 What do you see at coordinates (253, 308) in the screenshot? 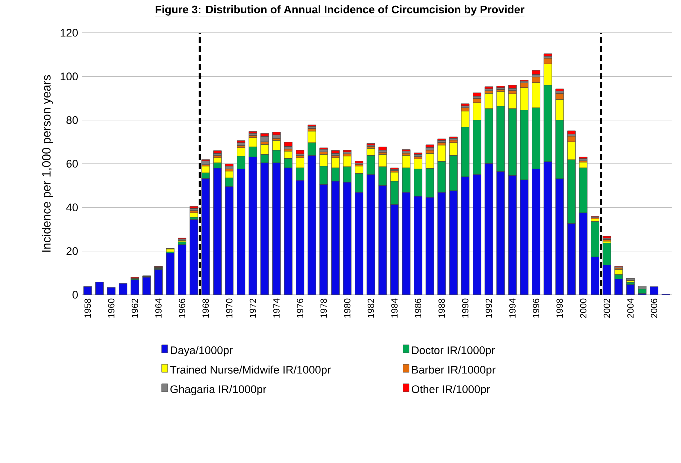
I see `x-tick-label: 1972` at bounding box center [253, 308].